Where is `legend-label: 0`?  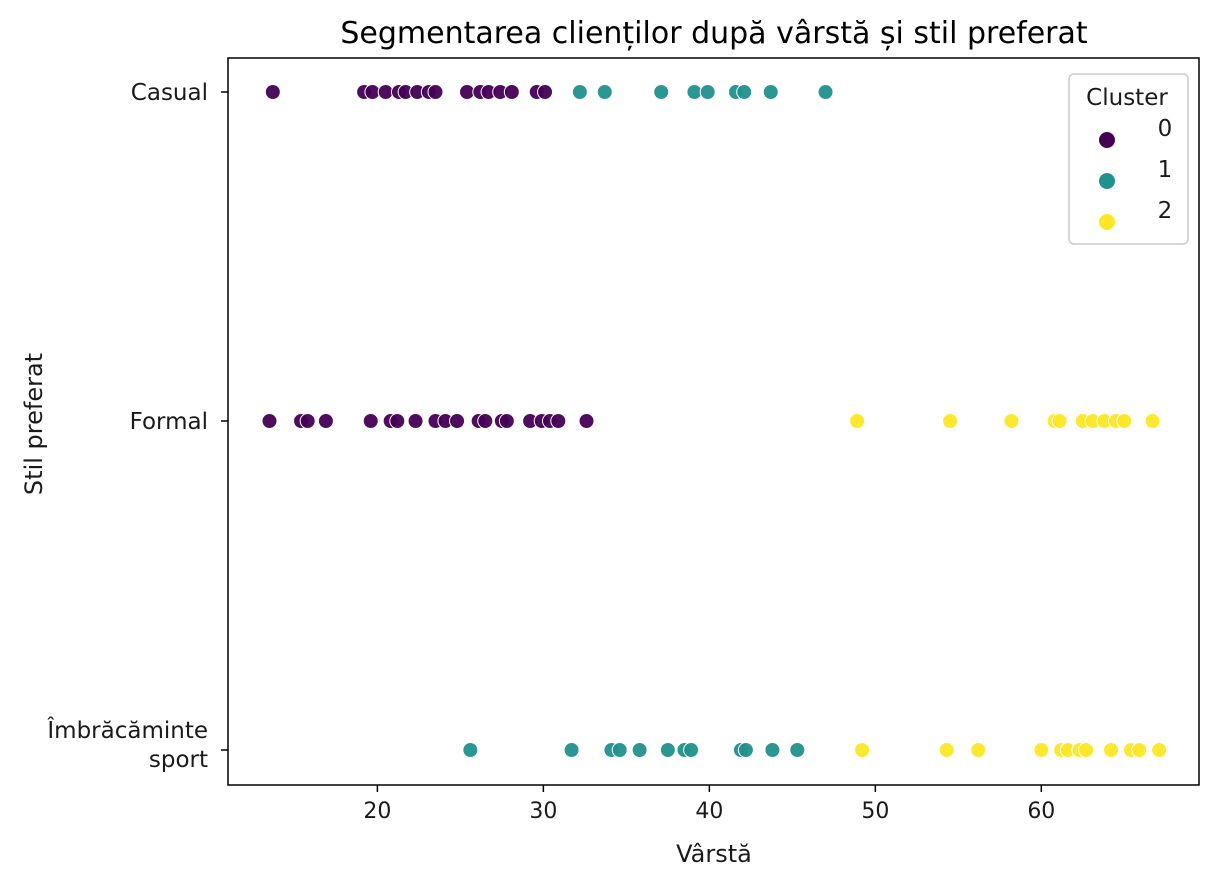
legend-label: 0 is located at coordinates (1165, 129).